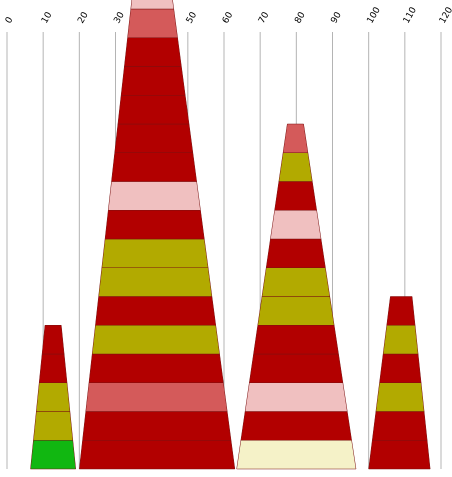 This screenshot has width=452, height=477. Describe the element at coordinates (119, 17) in the screenshot. I see `x-tick-label-30: 30` at that location.